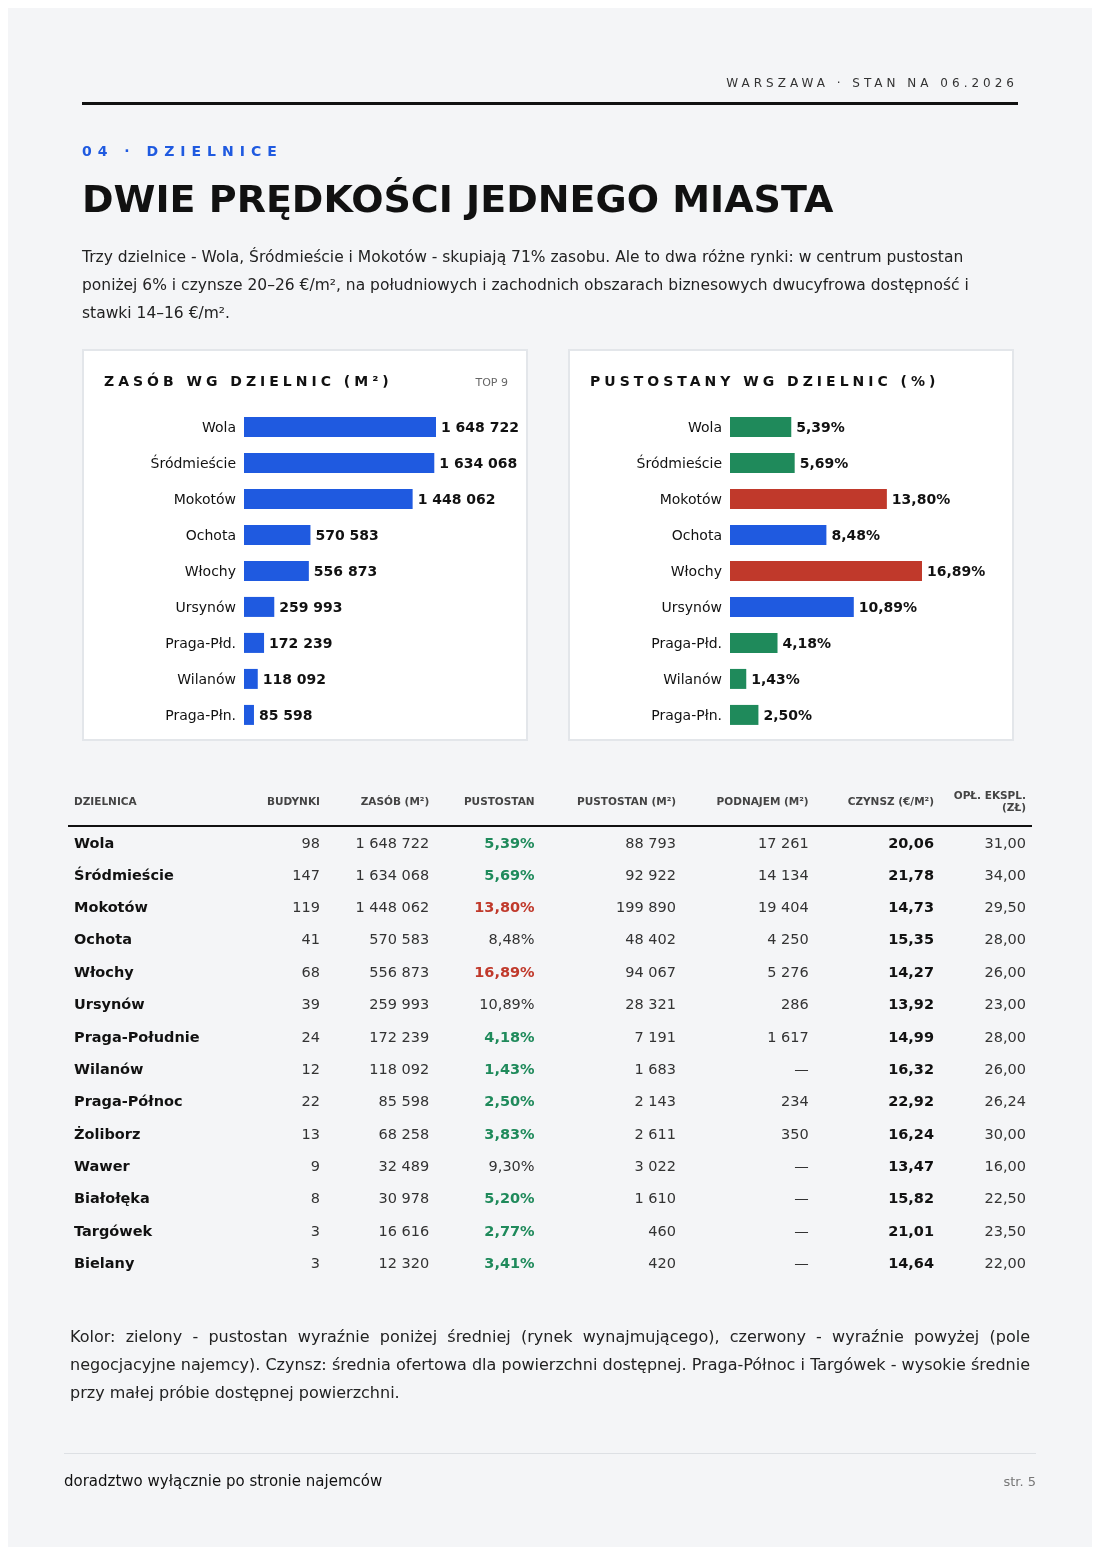  I want to click on text: 15,35, so click(911, 939).